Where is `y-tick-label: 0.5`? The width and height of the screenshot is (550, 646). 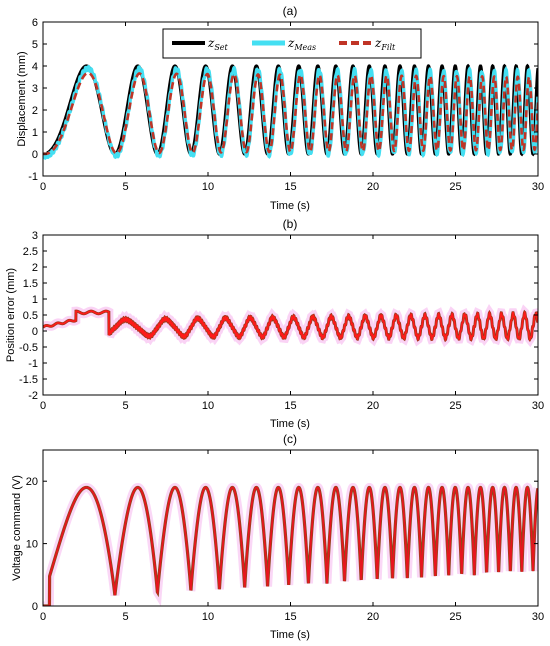 y-tick-label: 0.5 is located at coordinates (30, 316).